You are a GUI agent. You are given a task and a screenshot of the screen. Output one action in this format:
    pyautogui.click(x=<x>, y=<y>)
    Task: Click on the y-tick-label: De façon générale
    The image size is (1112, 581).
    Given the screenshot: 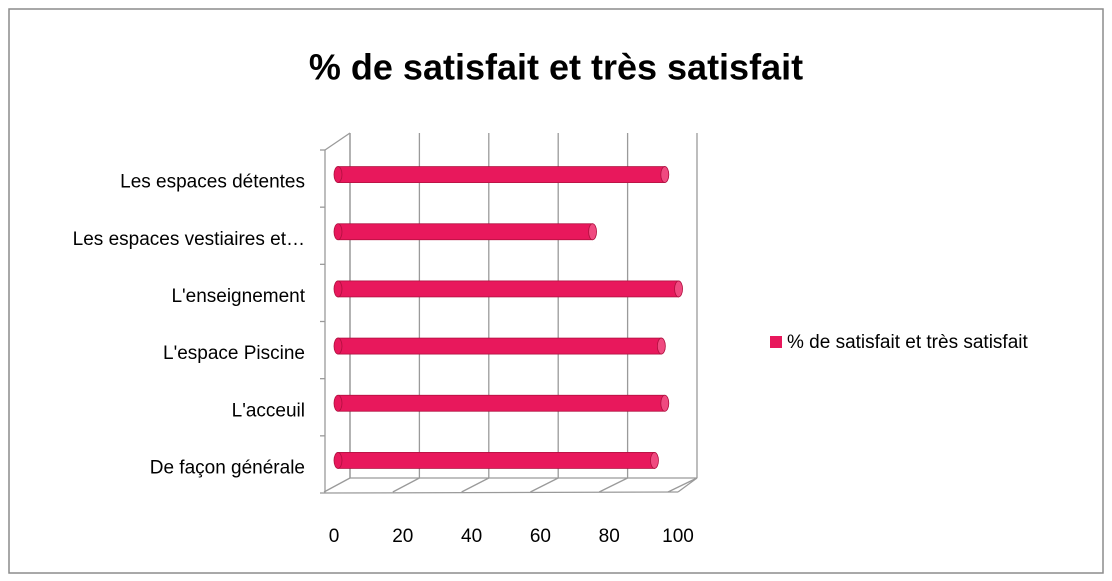 What is the action you would take?
    pyautogui.click(x=227, y=467)
    